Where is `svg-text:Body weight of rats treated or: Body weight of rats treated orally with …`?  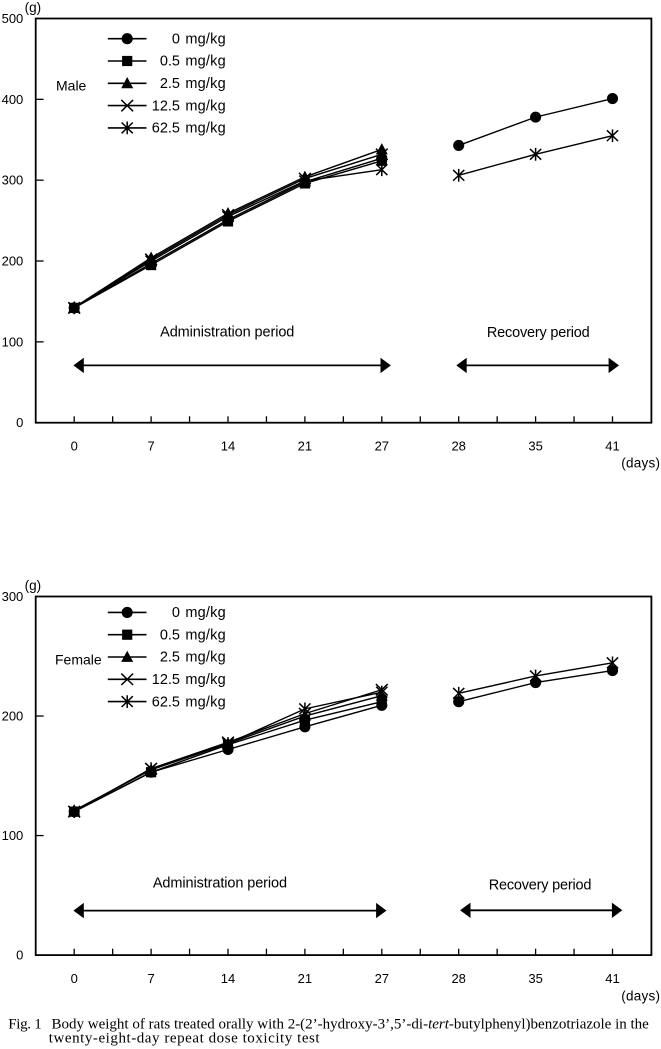
svg-text:Body weight of rats treated or: Body weight of rats treated orally with … is located at coordinates (351, 1025).